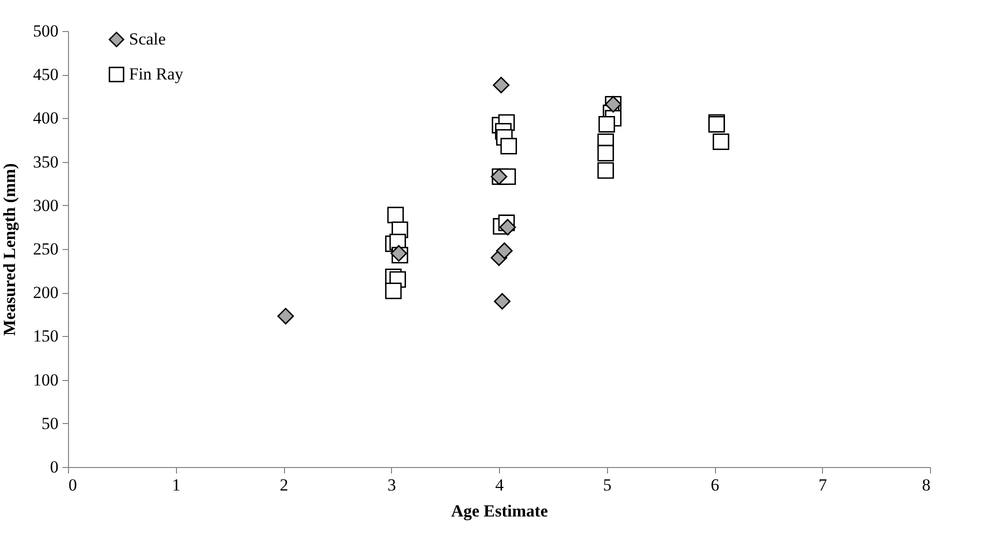  What do you see at coordinates (50, 423) in the screenshot?
I see `y-tick-label: 50` at bounding box center [50, 423].